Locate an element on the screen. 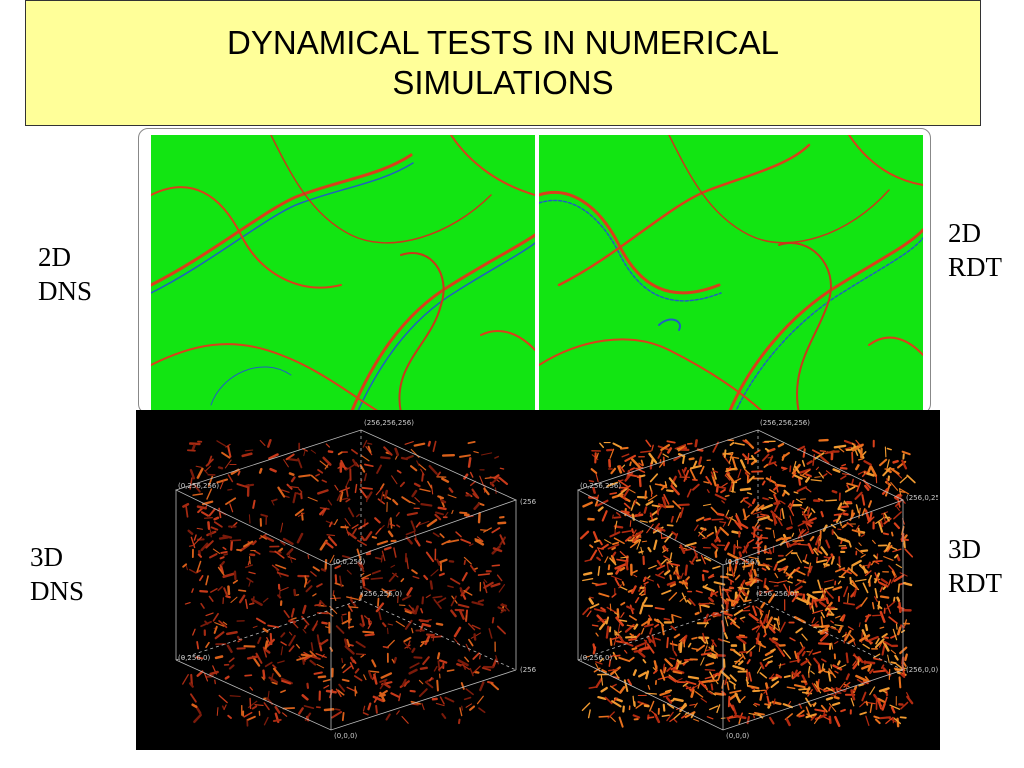 This screenshot has width=1024, height=768. cube-right-label-lower-right: (256,0,0) is located at coordinates (922, 670).